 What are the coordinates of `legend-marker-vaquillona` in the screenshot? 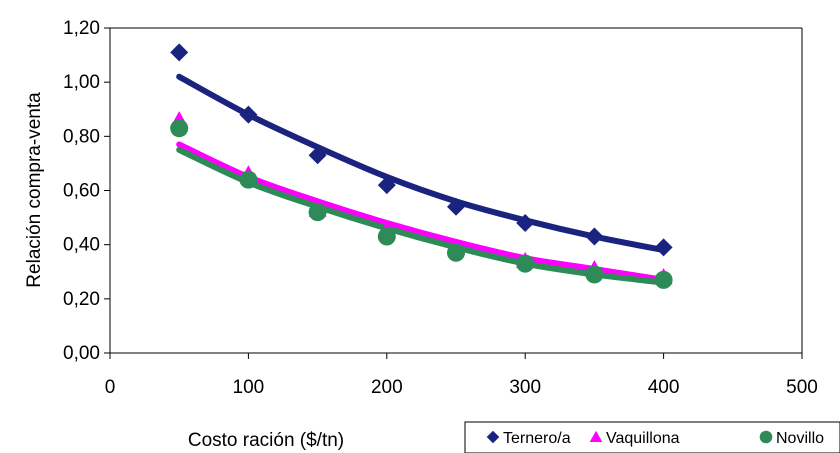 It's located at (596, 436).